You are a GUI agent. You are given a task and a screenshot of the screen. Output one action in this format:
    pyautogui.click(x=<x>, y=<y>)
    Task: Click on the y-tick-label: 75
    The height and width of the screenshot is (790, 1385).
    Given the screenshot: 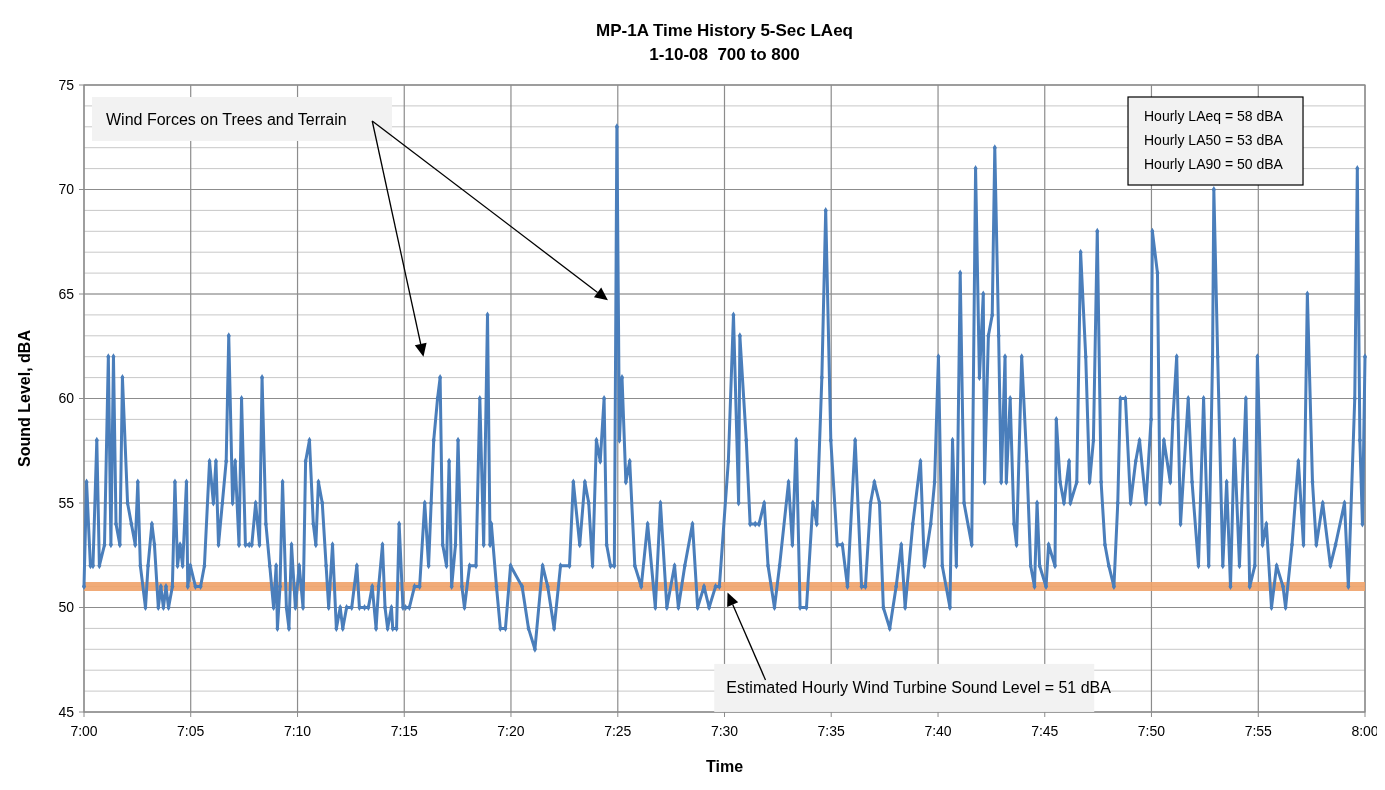 What is the action you would take?
    pyautogui.click(x=66, y=84)
    